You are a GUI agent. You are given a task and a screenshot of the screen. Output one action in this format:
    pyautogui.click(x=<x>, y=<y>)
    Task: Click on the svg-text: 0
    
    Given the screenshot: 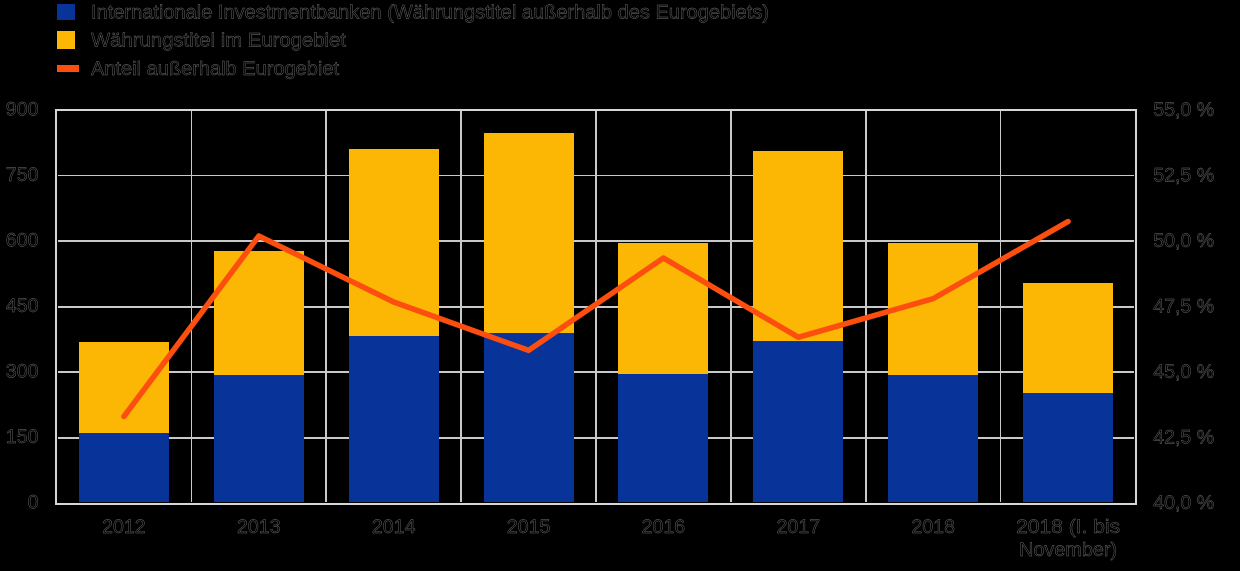 What is the action you would take?
    pyautogui.click(x=33, y=503)
    